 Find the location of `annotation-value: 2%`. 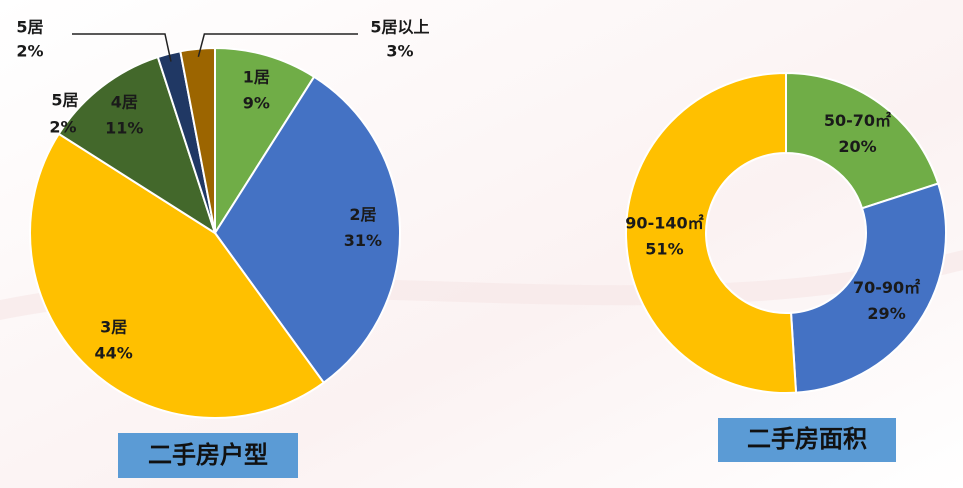

annotation-value: 2% is located at coordinates (62, 127).